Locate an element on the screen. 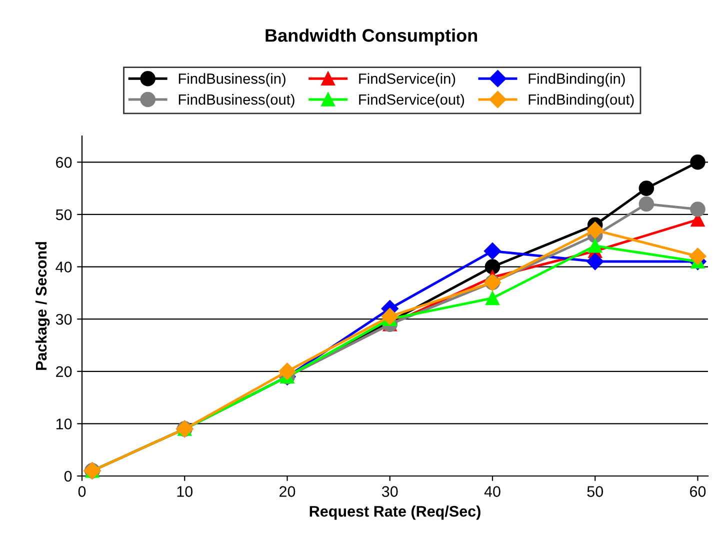 This screenshot has width=721, height=549. y-tick-label: 0 is located at coordinates (68, 476).